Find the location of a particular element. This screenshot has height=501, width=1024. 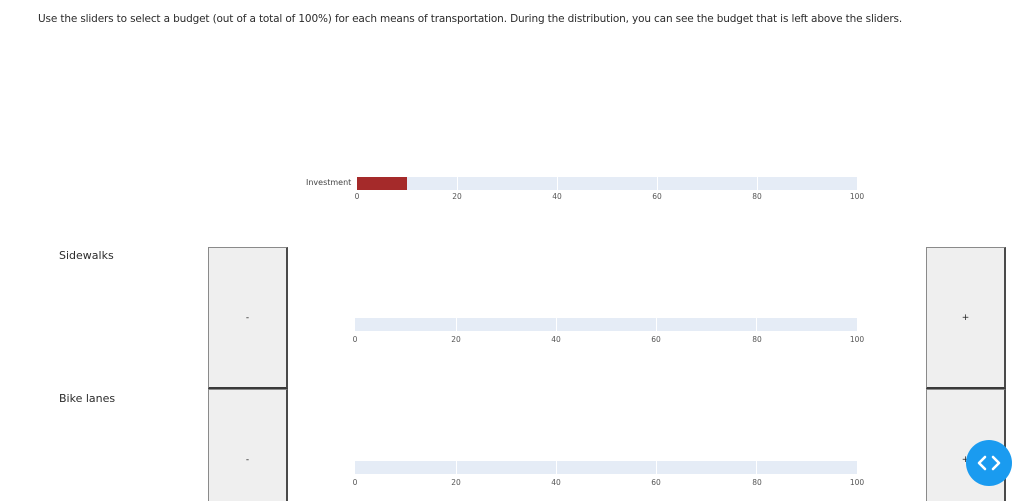

investment-label: Investment is located at coordinates (329, 182).